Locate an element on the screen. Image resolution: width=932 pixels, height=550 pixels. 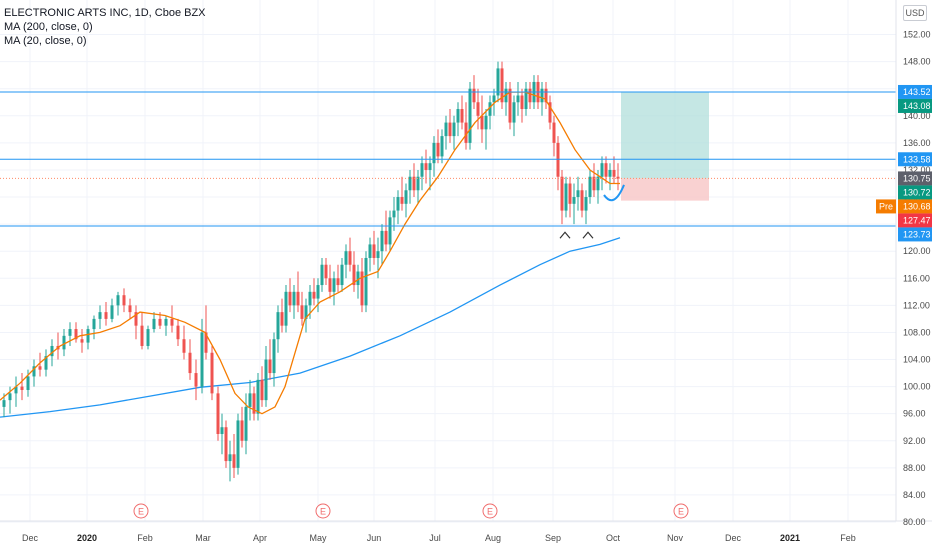
price-tick-label: 136.00 is located at coordinates (917, 143).